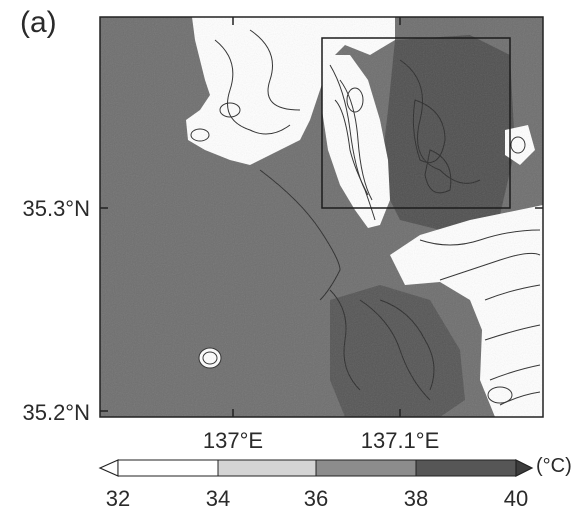 This screenshot has width=582, height=515. I want to click on panel-label: (a), so click(38, 22).